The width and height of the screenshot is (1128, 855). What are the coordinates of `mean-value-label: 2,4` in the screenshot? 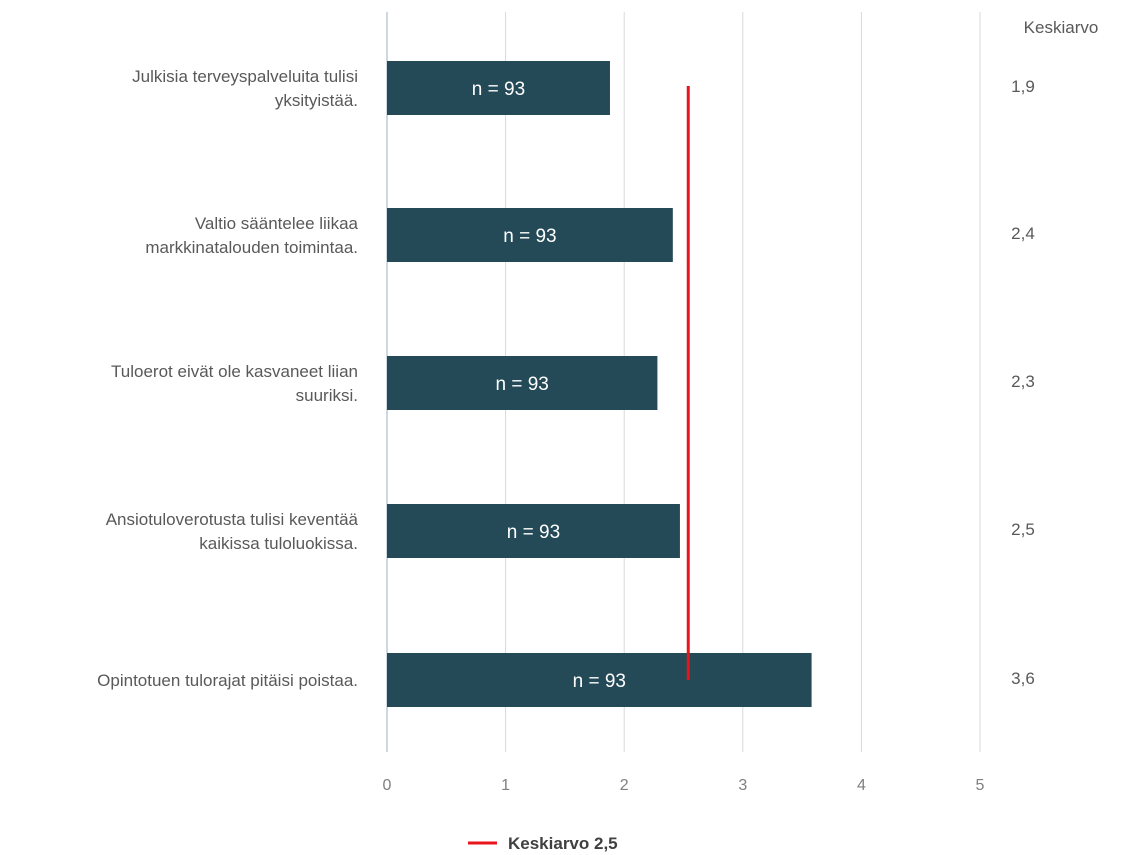 It's located at (1023, 233).